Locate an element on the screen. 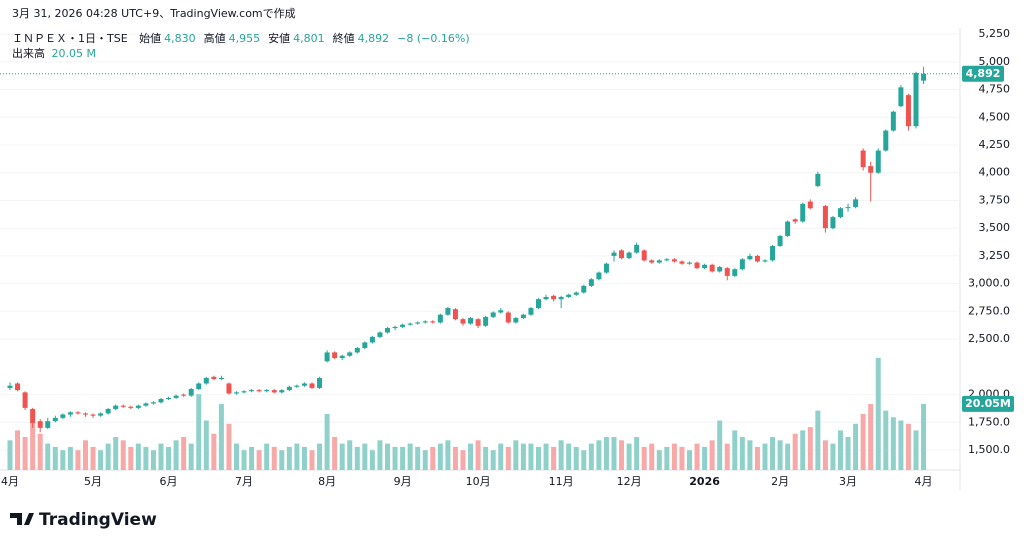 The width and height of the screenshot is (1024, 546). x-tick-label: 4月 is located at coordinates (10, 481).